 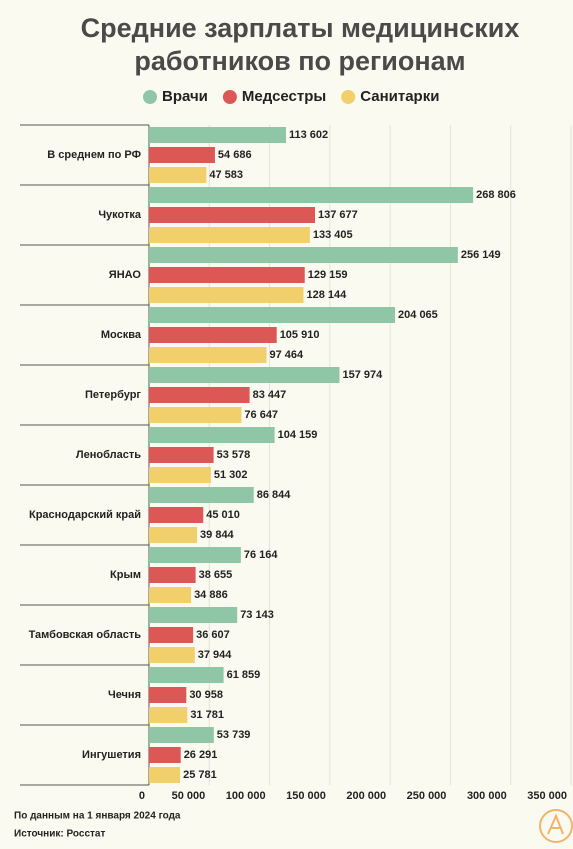 I want to click on value-label: 73 143, so click(x=257, y=615).